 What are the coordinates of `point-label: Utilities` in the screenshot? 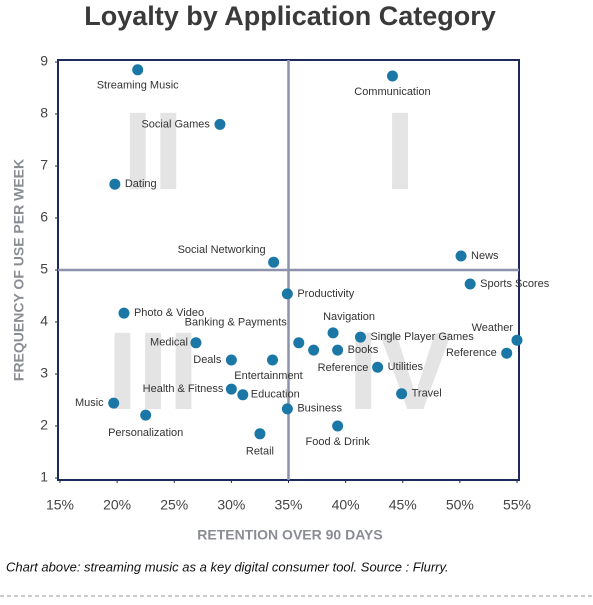 It's located at (406, 367).